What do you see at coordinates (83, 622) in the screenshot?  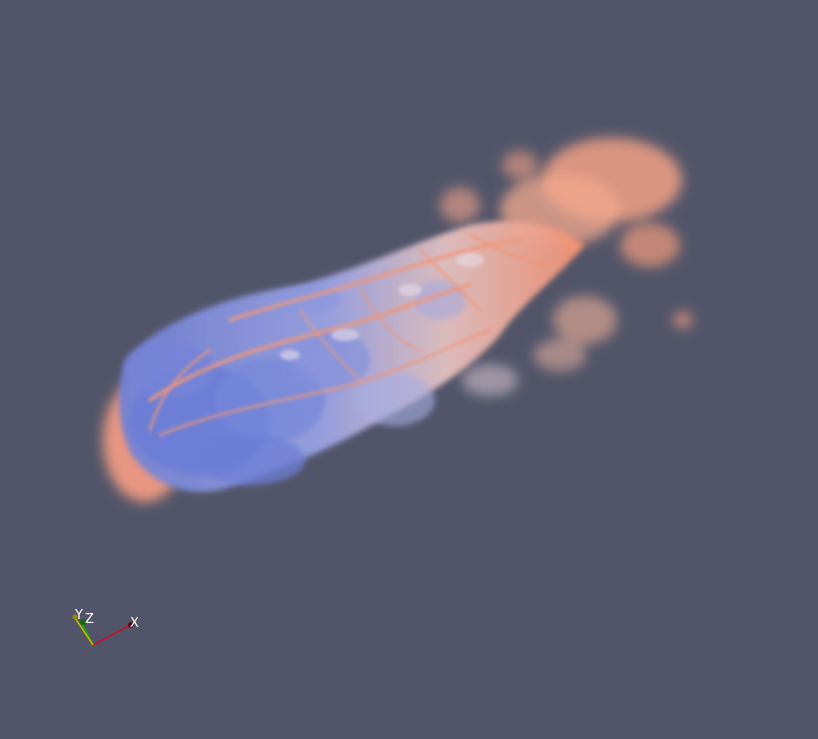 I see `z-axis-tip` at bounding box center [83, 622].